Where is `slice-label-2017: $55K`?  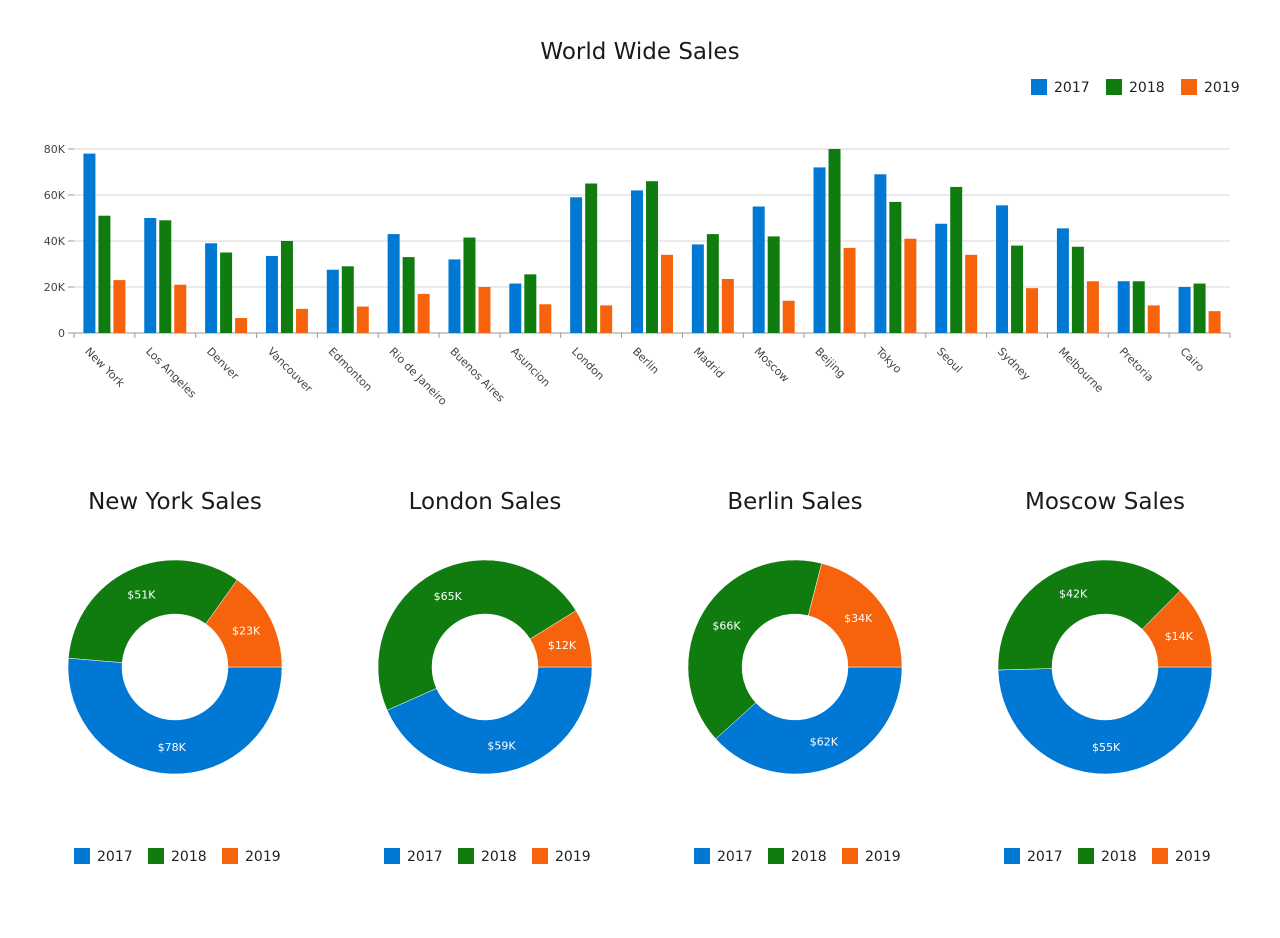 slice-label-2017: $55K is located at coordinates (1106, 747).